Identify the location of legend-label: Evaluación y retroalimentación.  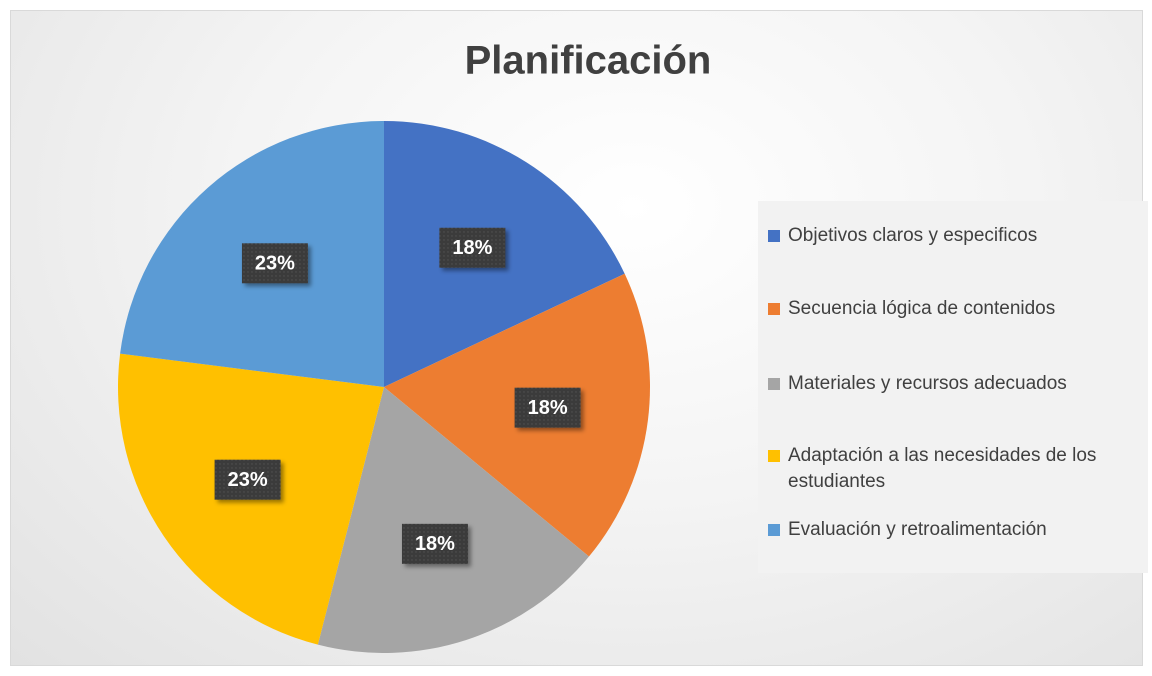
(917, 529).